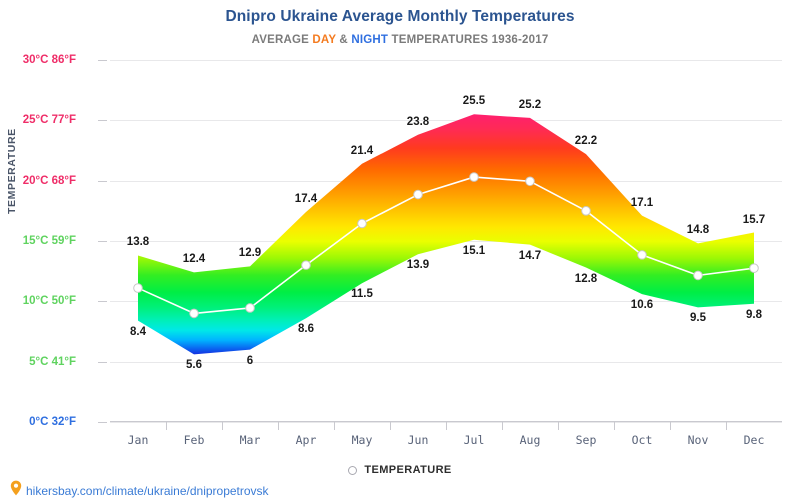 This screenshot has width=800, height=501. What do you see at coordinates (468, 40) in the screenshot?
I see `subtitle-suffix: TEMPERATURES 1936-2017` at bounding box center [468, 40].